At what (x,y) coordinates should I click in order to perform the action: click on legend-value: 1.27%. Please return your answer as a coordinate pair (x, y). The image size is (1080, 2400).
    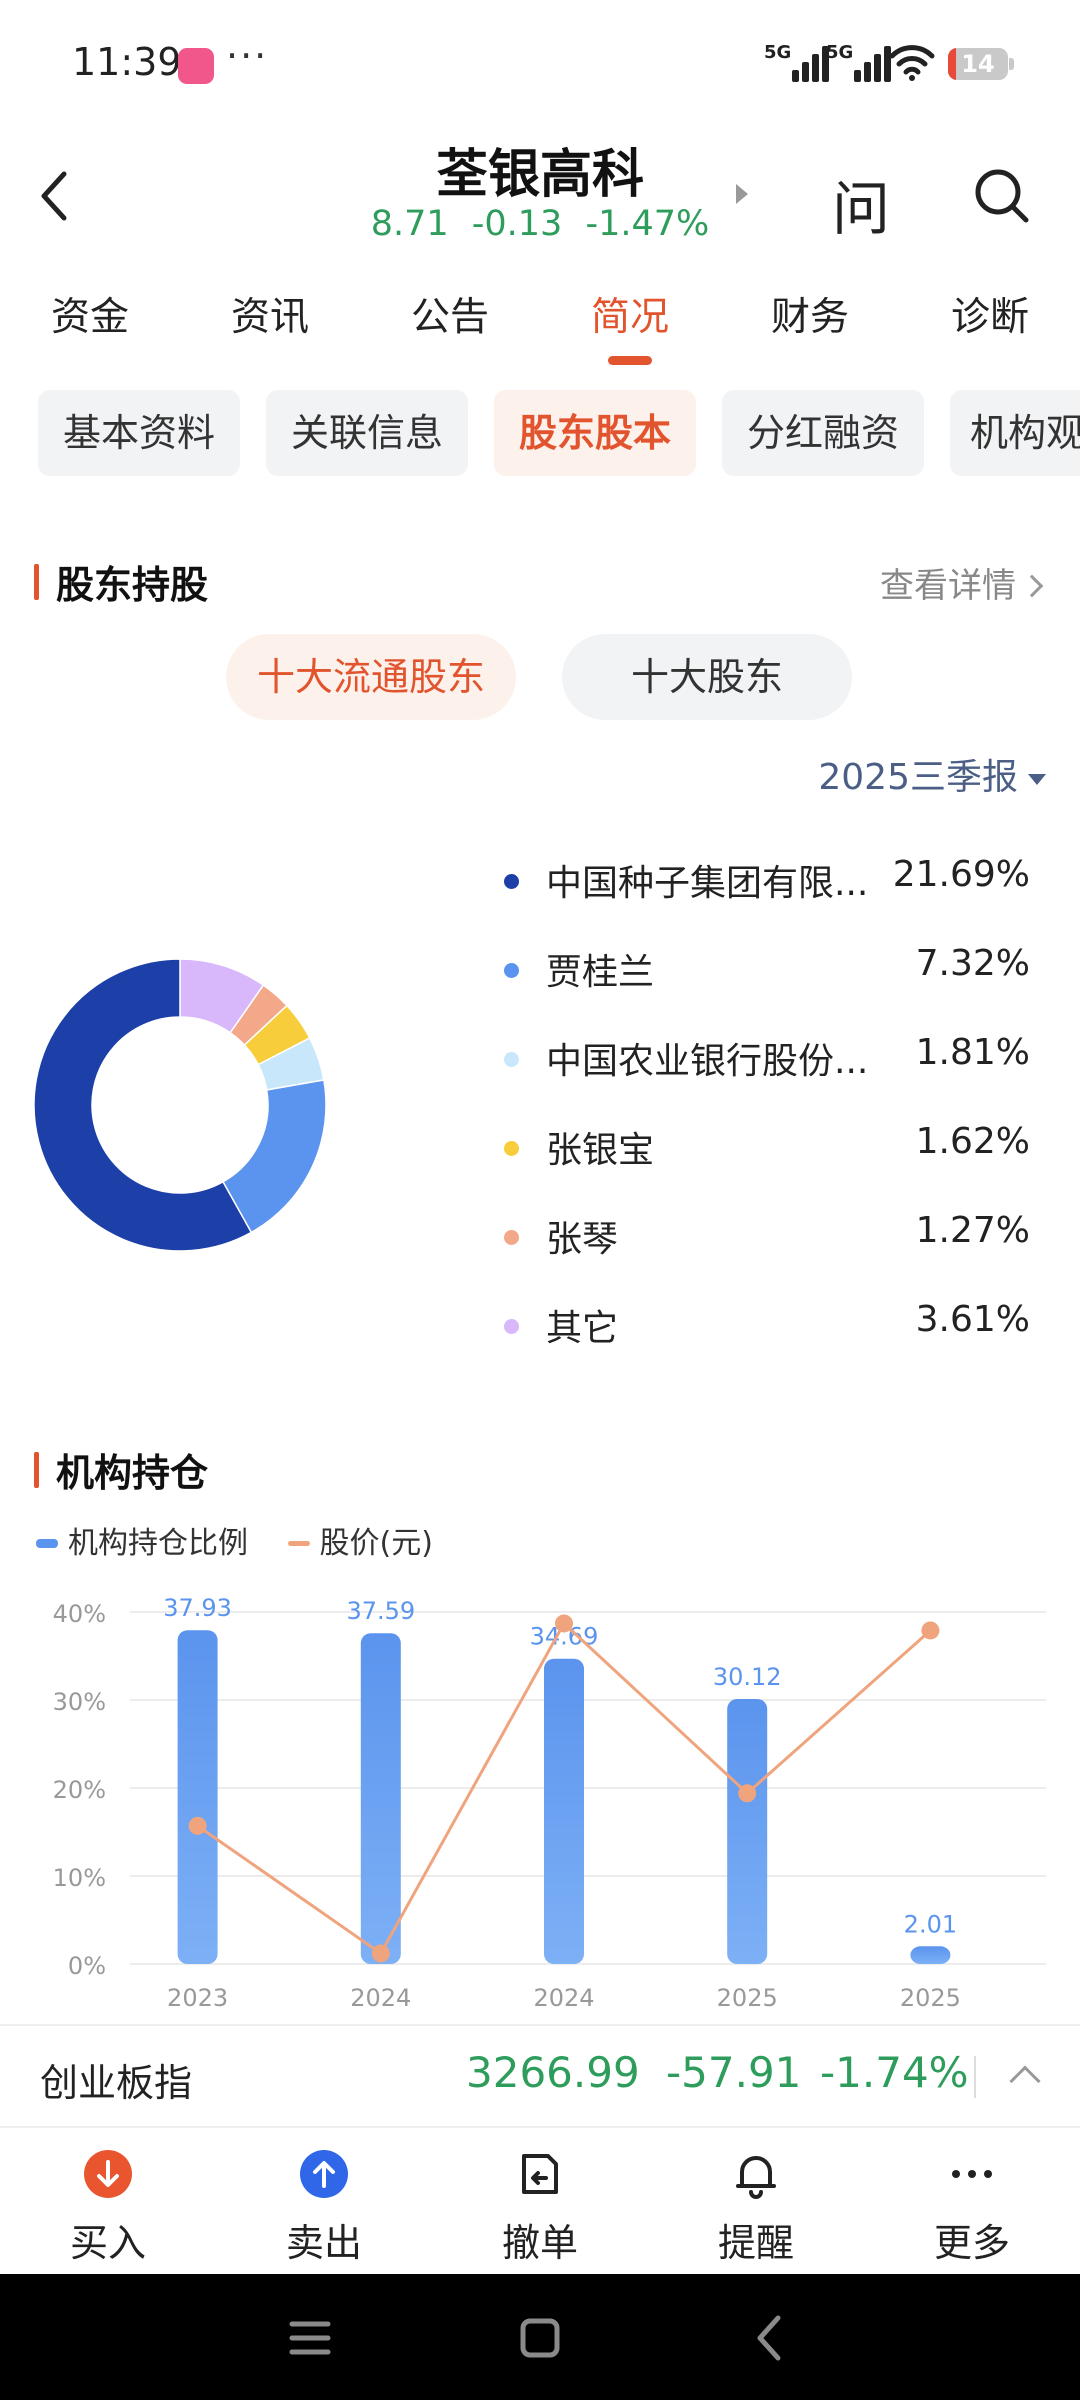
    Looking at the image, I should click on (972, 1230).